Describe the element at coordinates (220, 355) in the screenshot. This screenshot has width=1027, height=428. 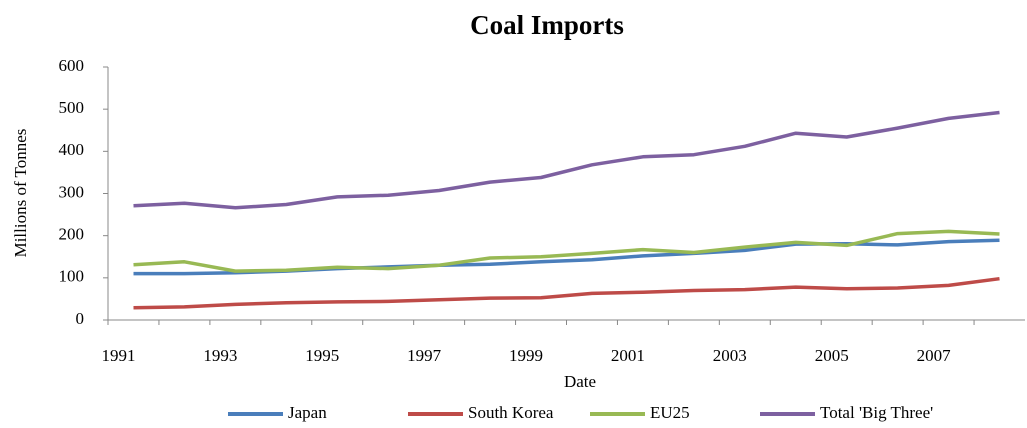
I see `x-tick-label: 1993` at that location.